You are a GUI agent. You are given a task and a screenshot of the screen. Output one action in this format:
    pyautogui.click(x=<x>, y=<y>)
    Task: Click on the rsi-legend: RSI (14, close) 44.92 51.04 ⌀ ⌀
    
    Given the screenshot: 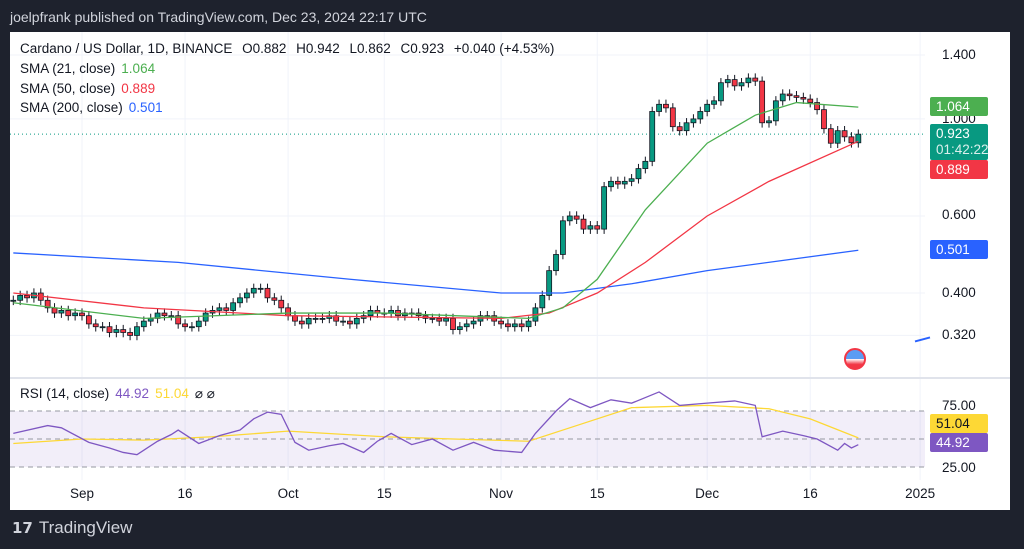 What is the action you would take?
    pyautogui.click(x=120, y=394)
    